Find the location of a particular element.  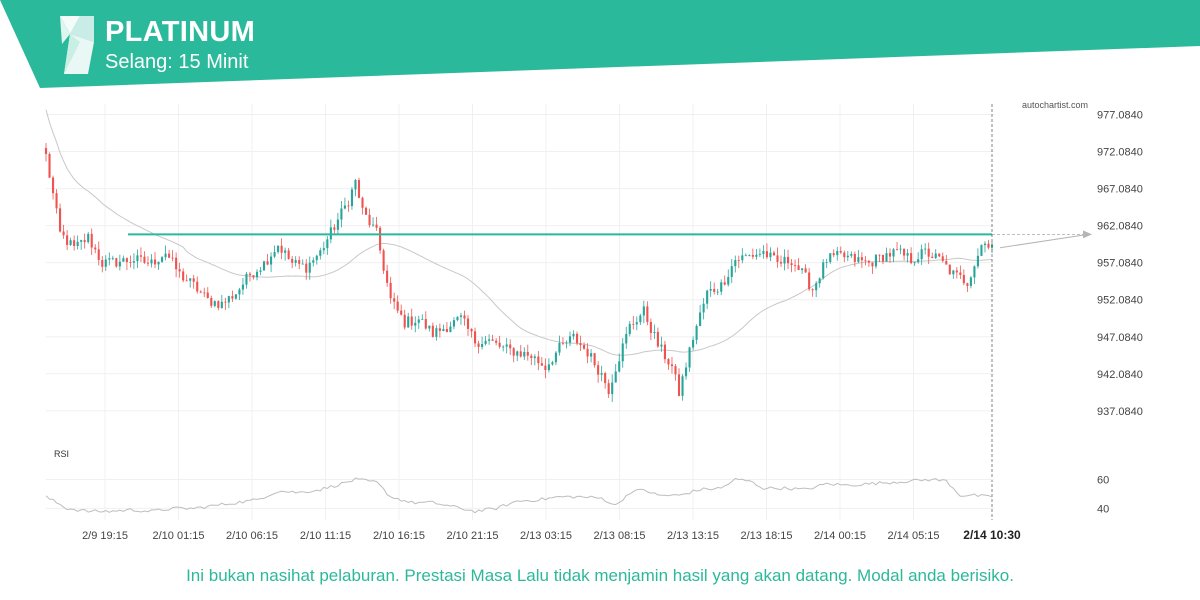

price-tick-label: 967.0840 is located at coordinates (1120, 190).